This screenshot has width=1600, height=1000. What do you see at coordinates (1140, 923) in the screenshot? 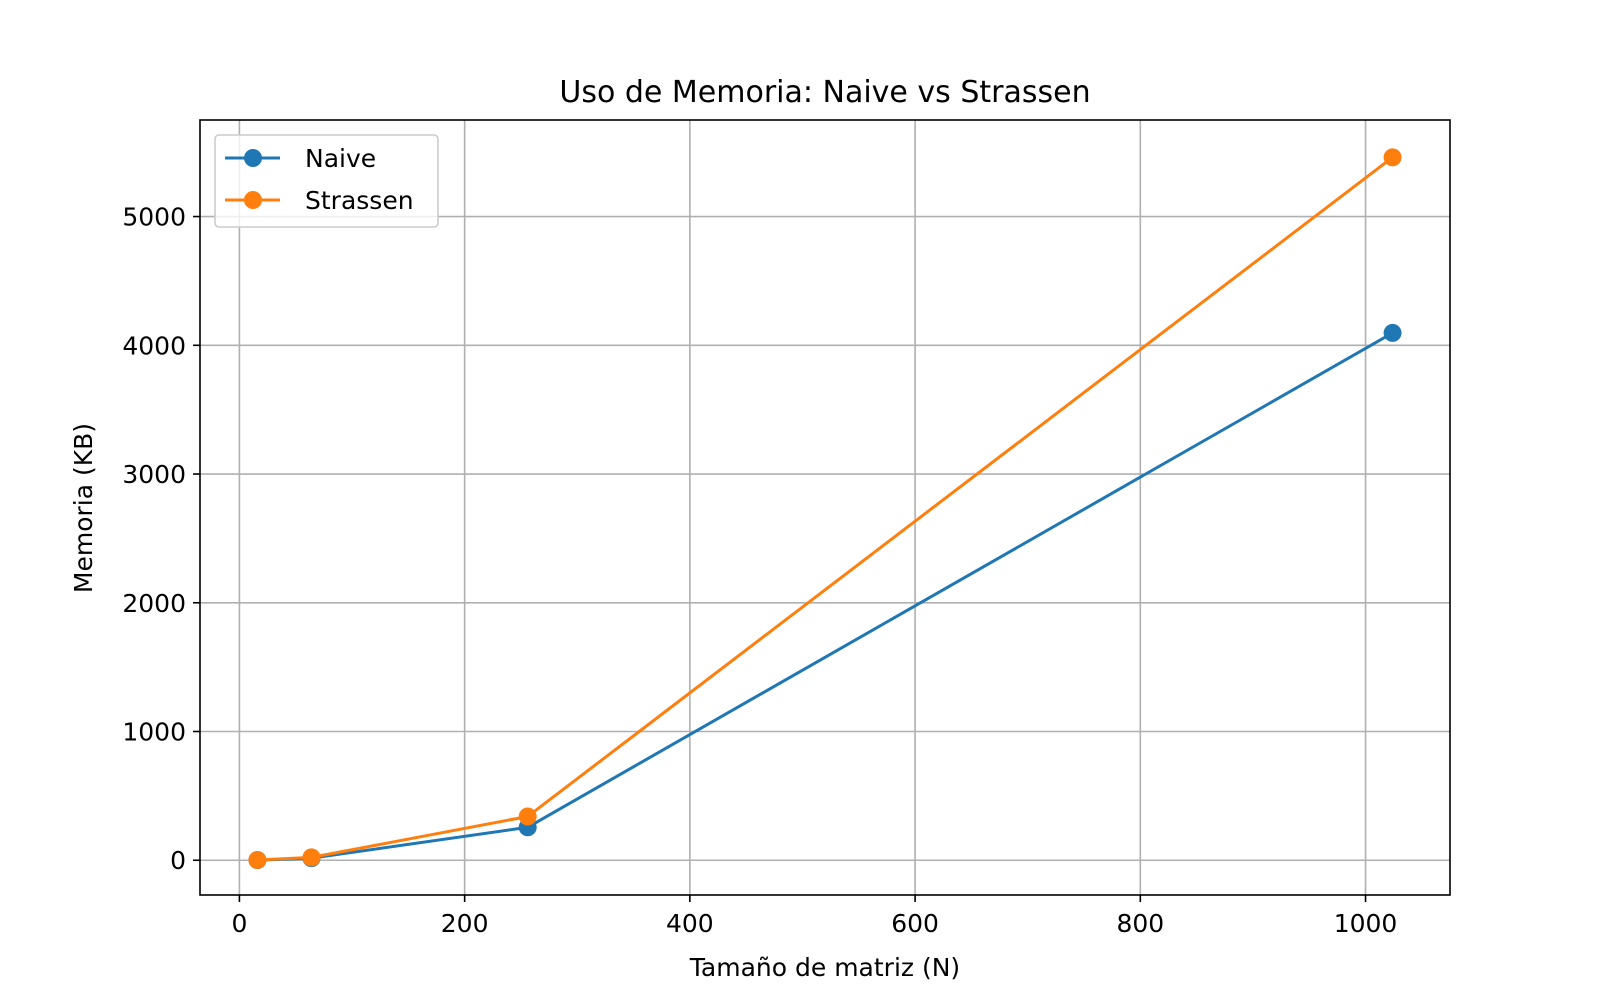
I see `x-tick-label: 800` at bounding box center [1140, 923].